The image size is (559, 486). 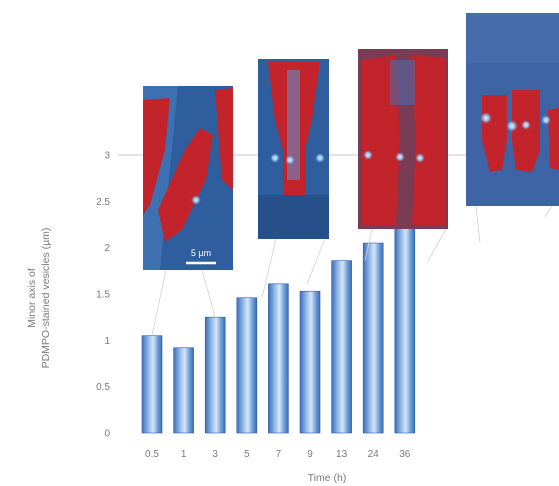 I want to click on x-tick-label: 3, so click(x=215, y=454).